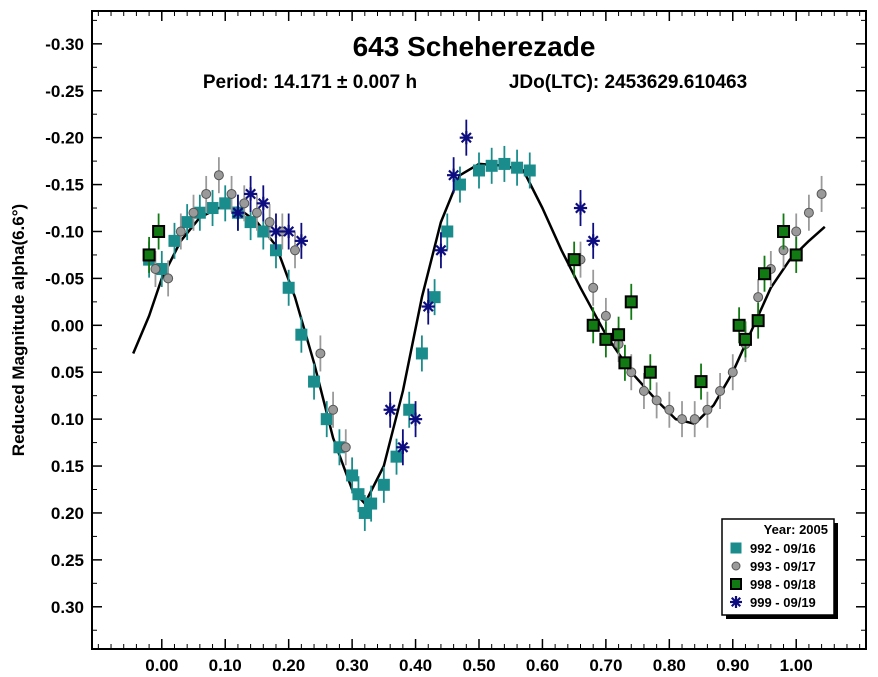 Image resolution: width=878 pixels, height=677 pixels. Describe the element at coordinates (669, 665) in the screenshot. I see `x-tick-label: 0.80` at that location.